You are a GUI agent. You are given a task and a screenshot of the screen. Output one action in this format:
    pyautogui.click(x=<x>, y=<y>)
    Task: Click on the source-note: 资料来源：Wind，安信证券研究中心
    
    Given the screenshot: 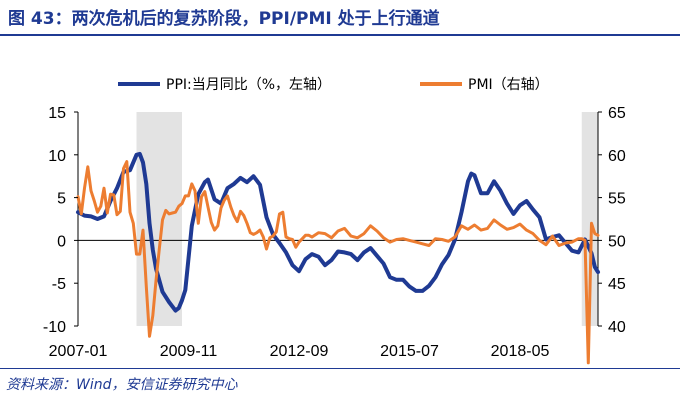 What is the action you would take?
    pyautogui.click(x=122, y=385)
    